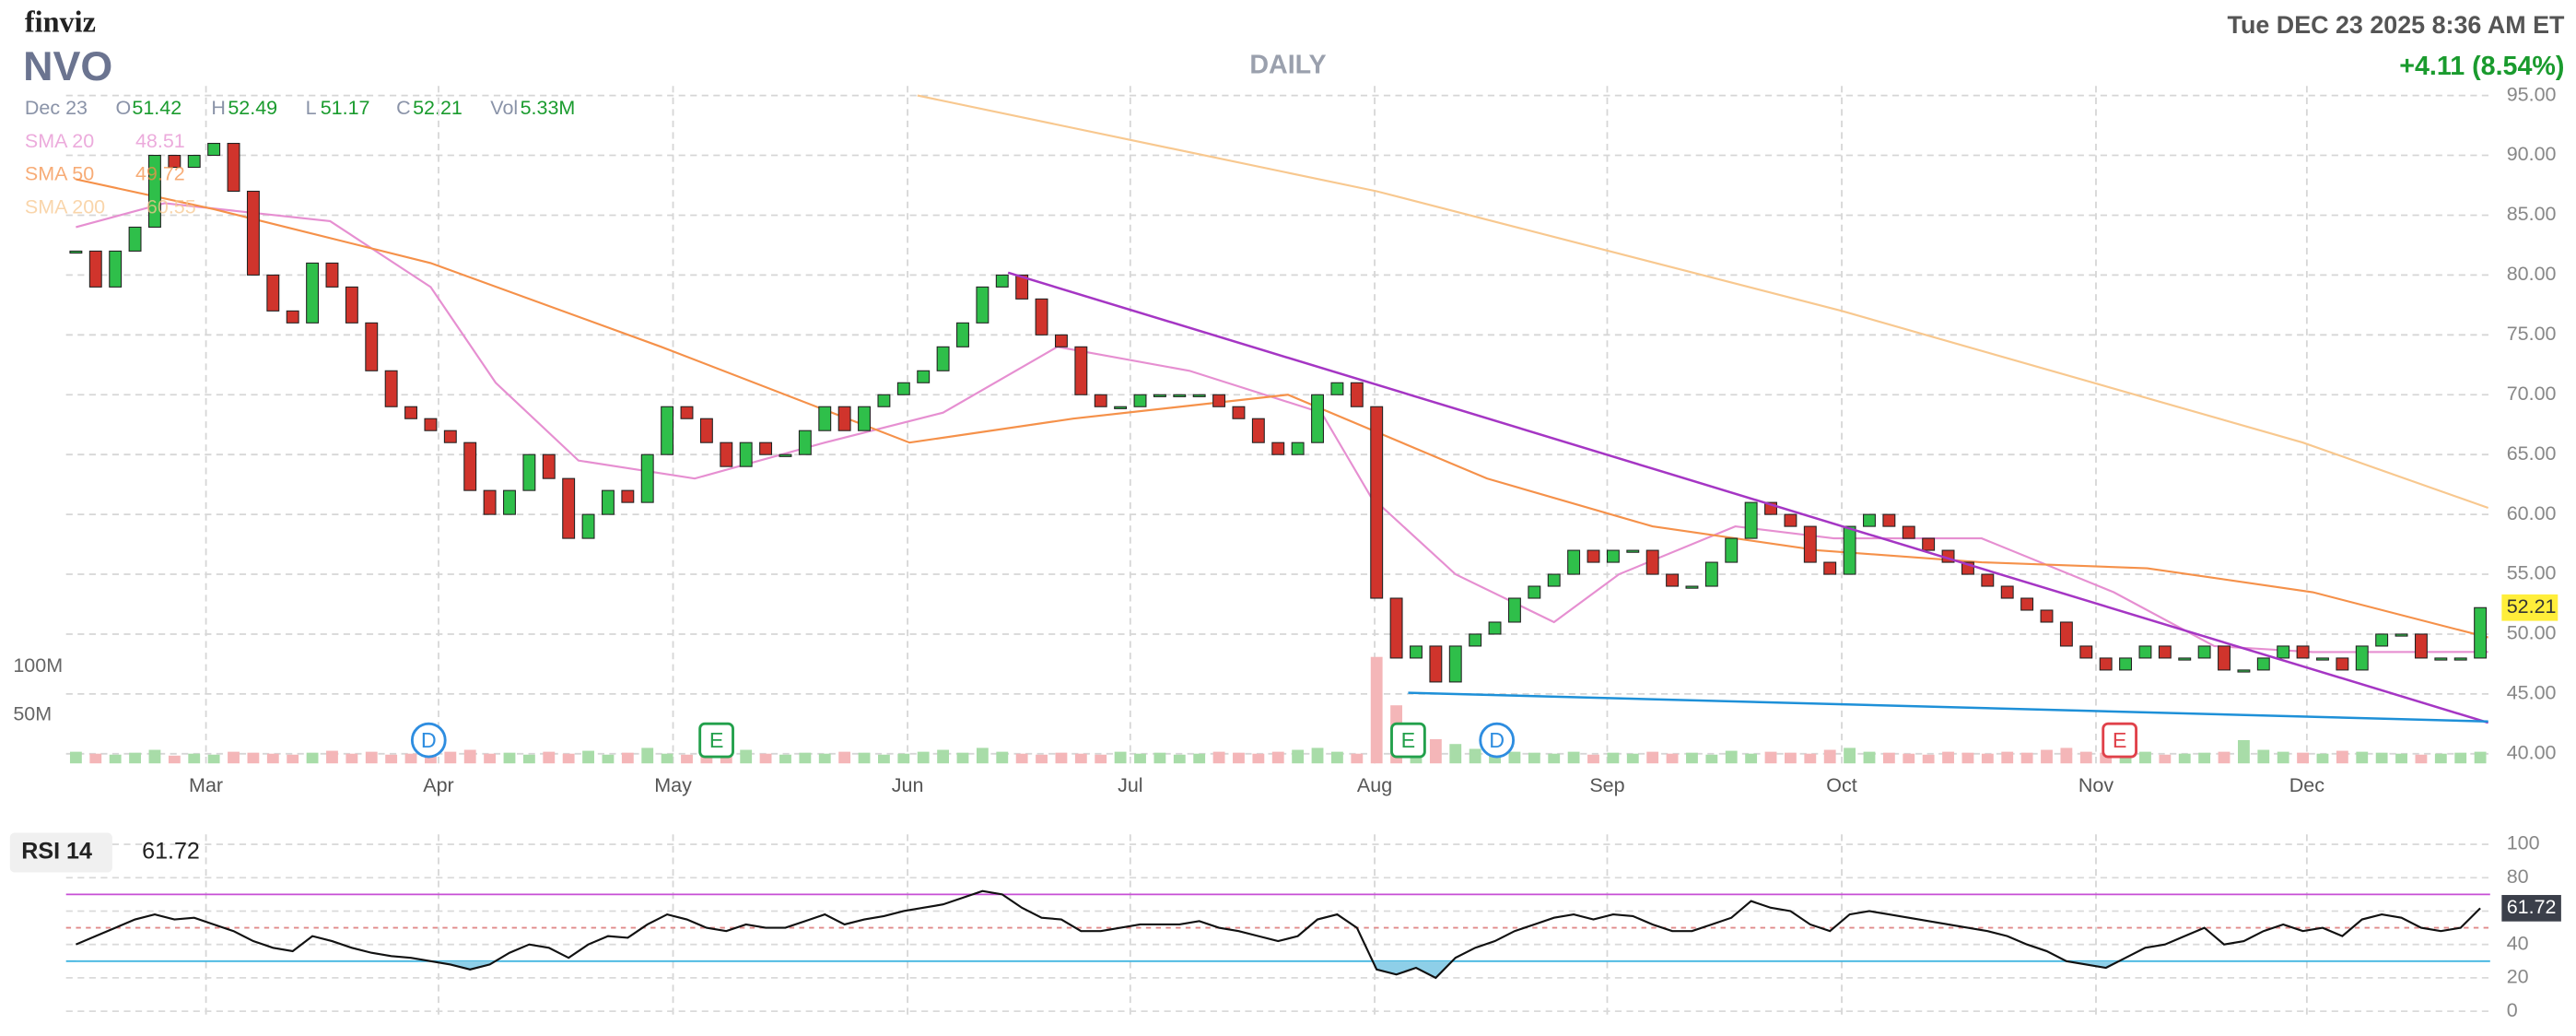 Image resolution: width=2576 pixels, height=1036 pixels. I want to click on timeframe: DAILY, so click(1287, 64).